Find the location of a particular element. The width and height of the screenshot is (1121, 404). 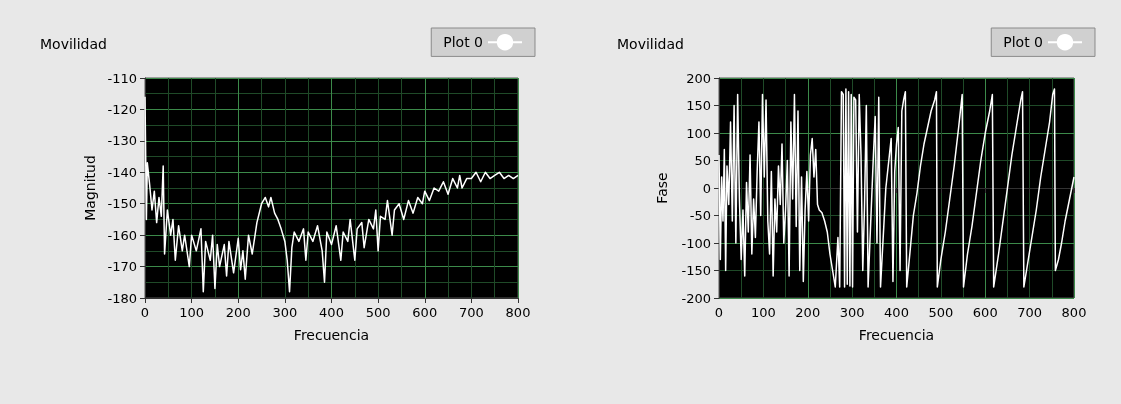

y-tick-label: -100 is located at coordinates (696, 243).